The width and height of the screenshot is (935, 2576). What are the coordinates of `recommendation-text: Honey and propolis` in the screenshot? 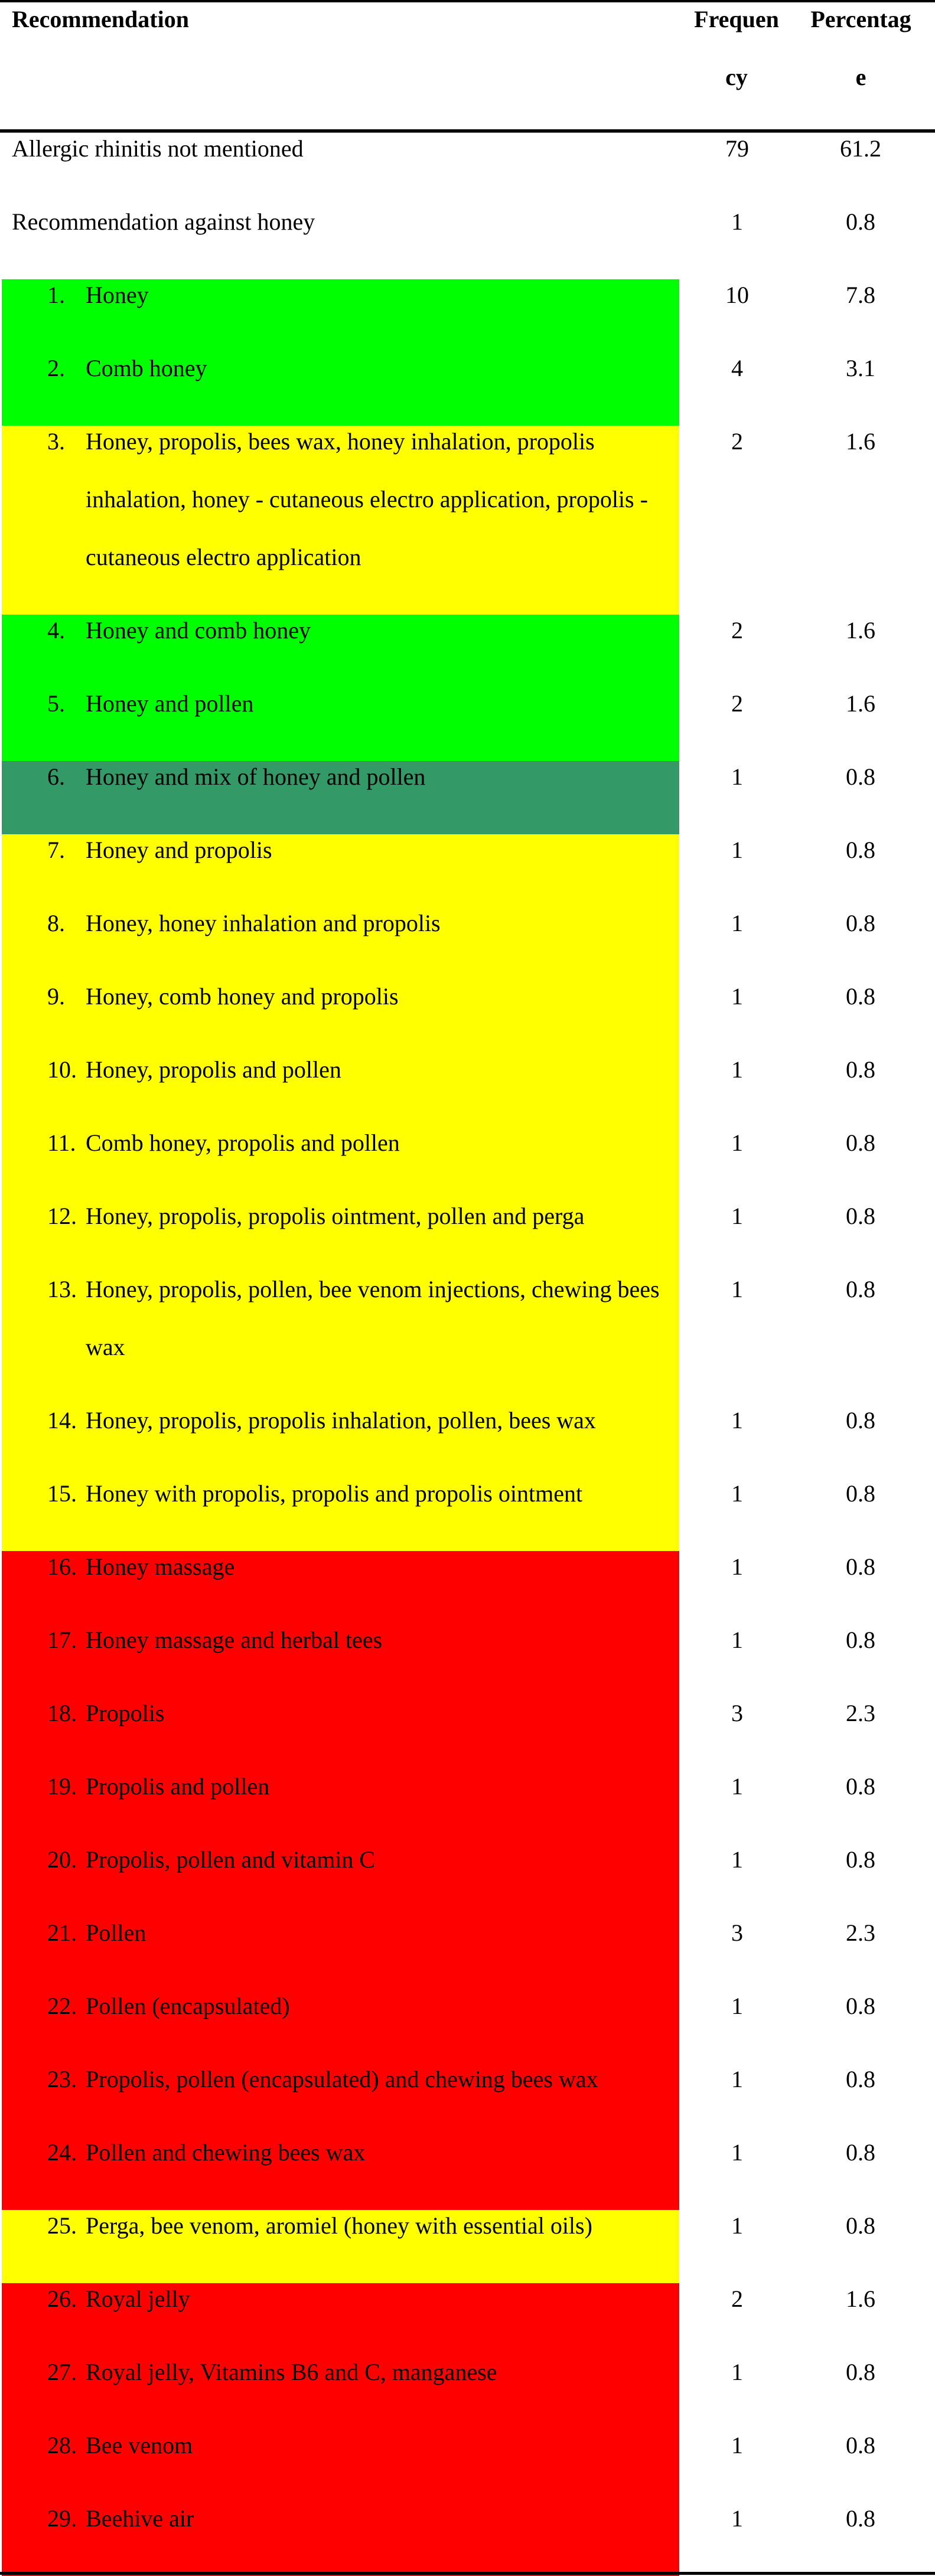 It's located at (179, 850).